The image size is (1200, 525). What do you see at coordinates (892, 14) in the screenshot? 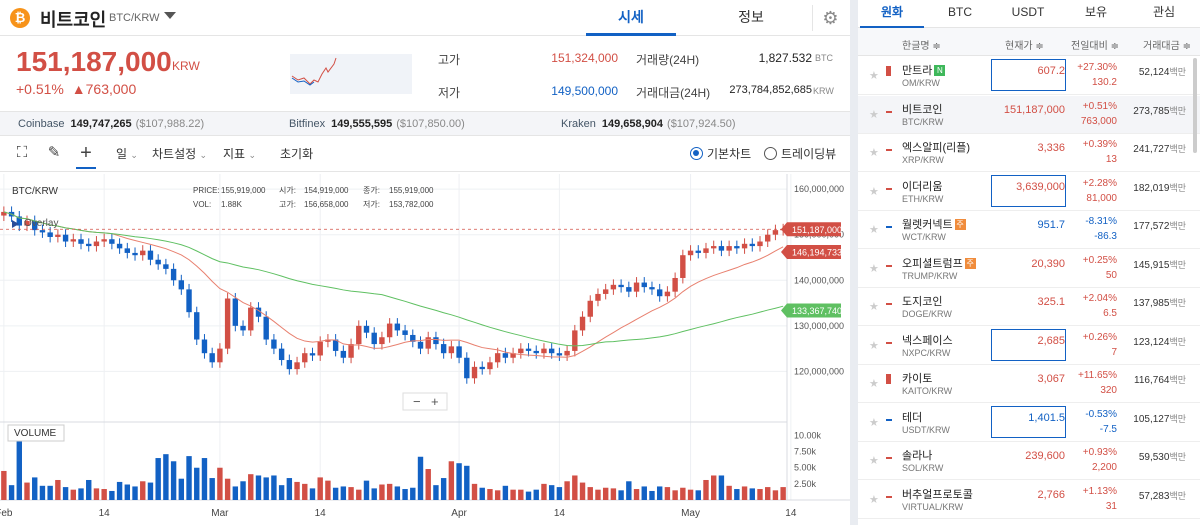
I see `tab-krw: 원화` at bounding box center [892, 14].